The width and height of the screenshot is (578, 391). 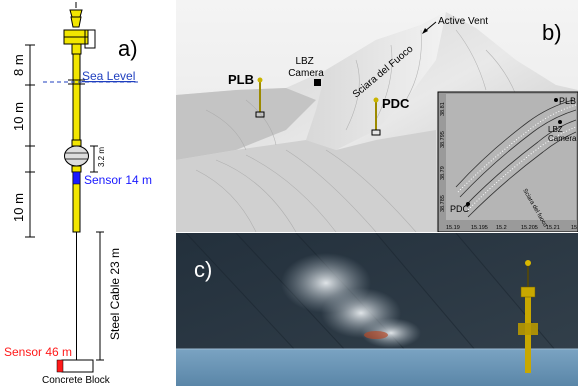 I want to click on float-joint, so click(x=76, y=156).